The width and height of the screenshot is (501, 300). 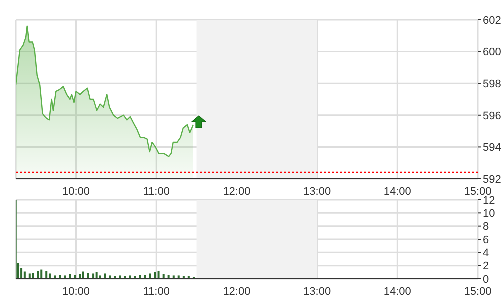 What do you see at coordinates (478, 292) in the screenshot?
I see `x-tick-label: 15:00` at bounding box center [478, 292].